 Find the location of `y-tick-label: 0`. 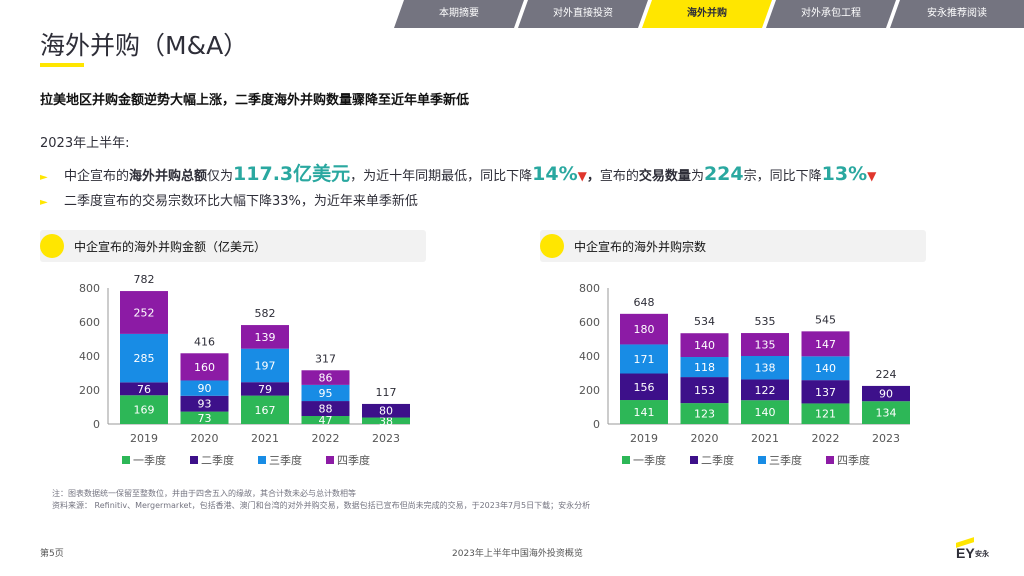

y-tick-label: 0 is located at coordinates (596, 424).